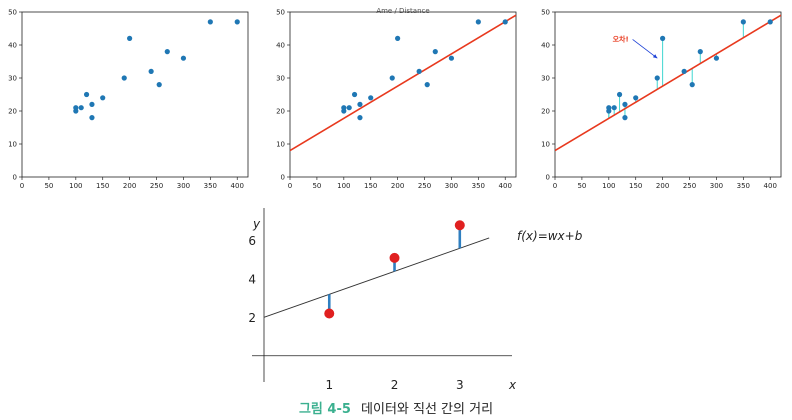 The height and width of the screenshot is (420, 792). Describe the element at coordinates (252, 318) in the screenshot. I see `y-tick-label: 2` at that location.